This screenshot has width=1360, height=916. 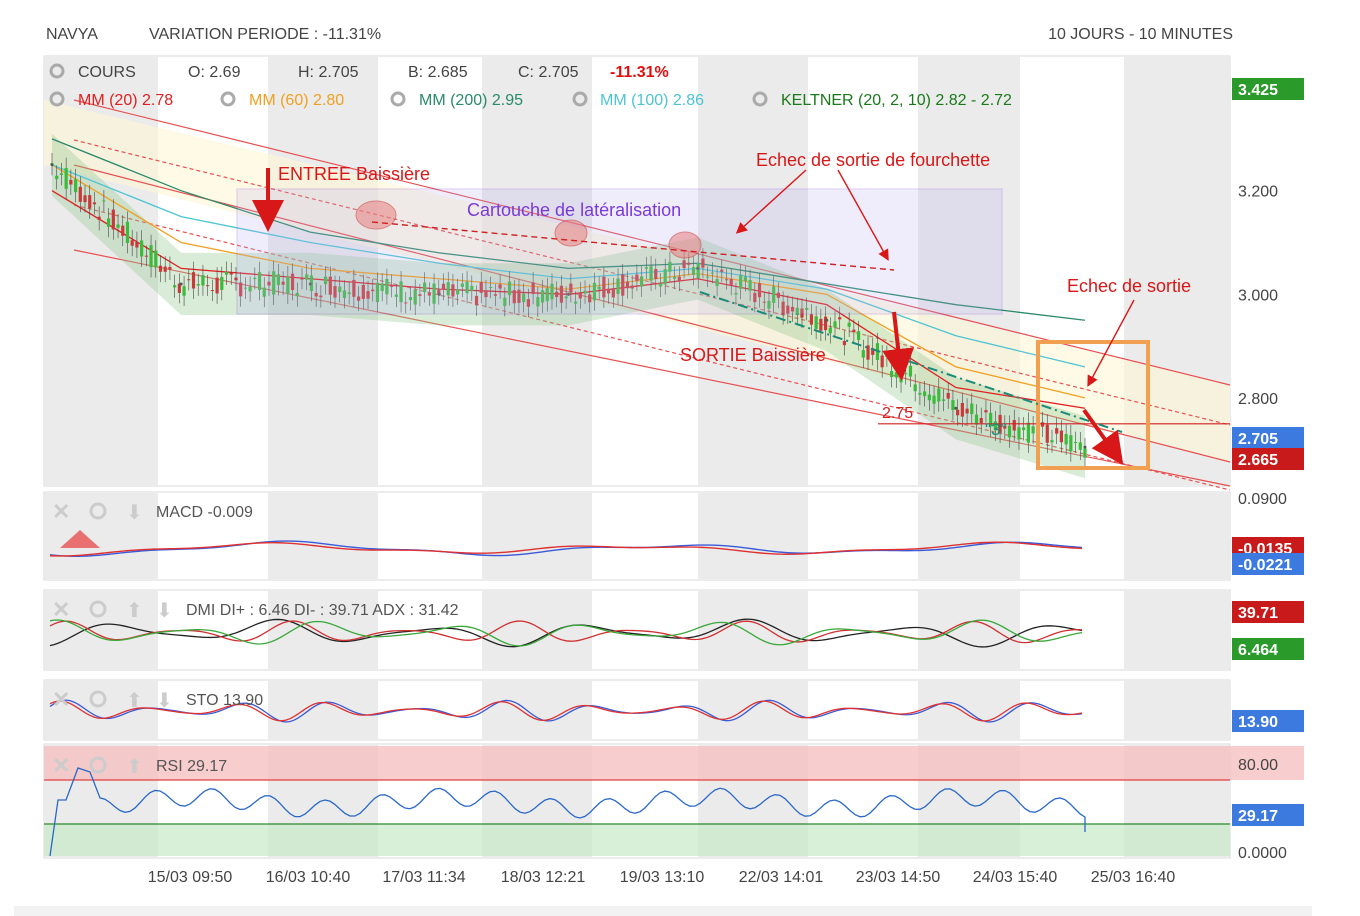 What do you see at coordinates (1140, 34) in the screenshot?
I see `period-range: 10 JOURS - 10 MINUTES` at bounding box center [1140, 34].